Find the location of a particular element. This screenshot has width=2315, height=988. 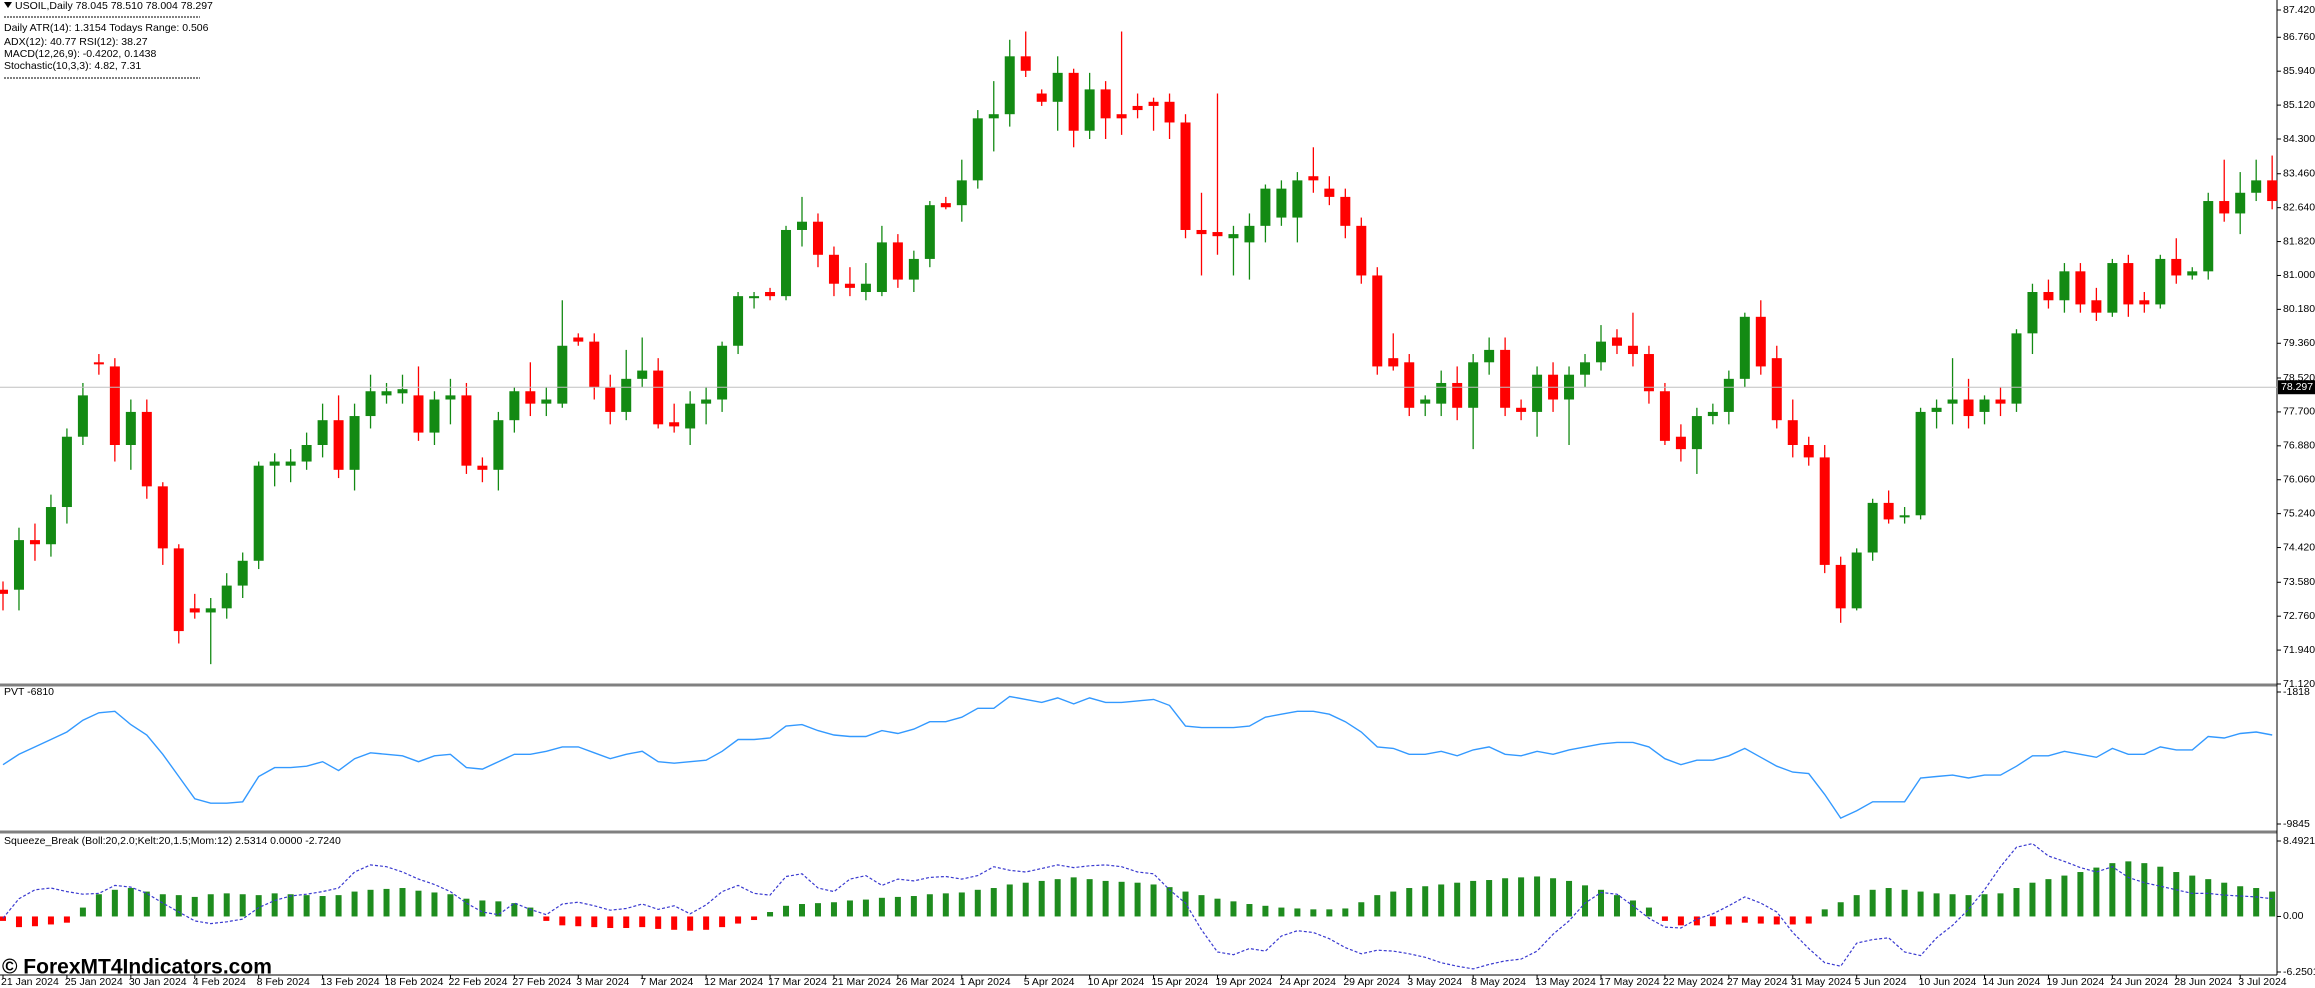

y-tick-label: 84.300 is located at coordinates (2299, 139).